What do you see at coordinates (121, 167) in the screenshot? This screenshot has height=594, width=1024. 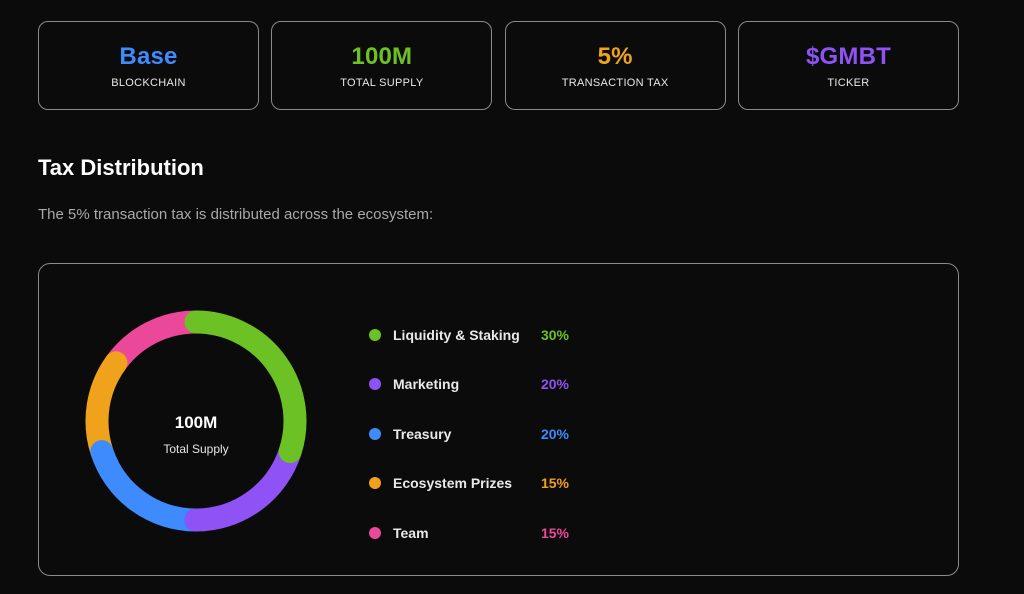 I see `section-title: Tax Distribution` at bounding box center [121, 167].